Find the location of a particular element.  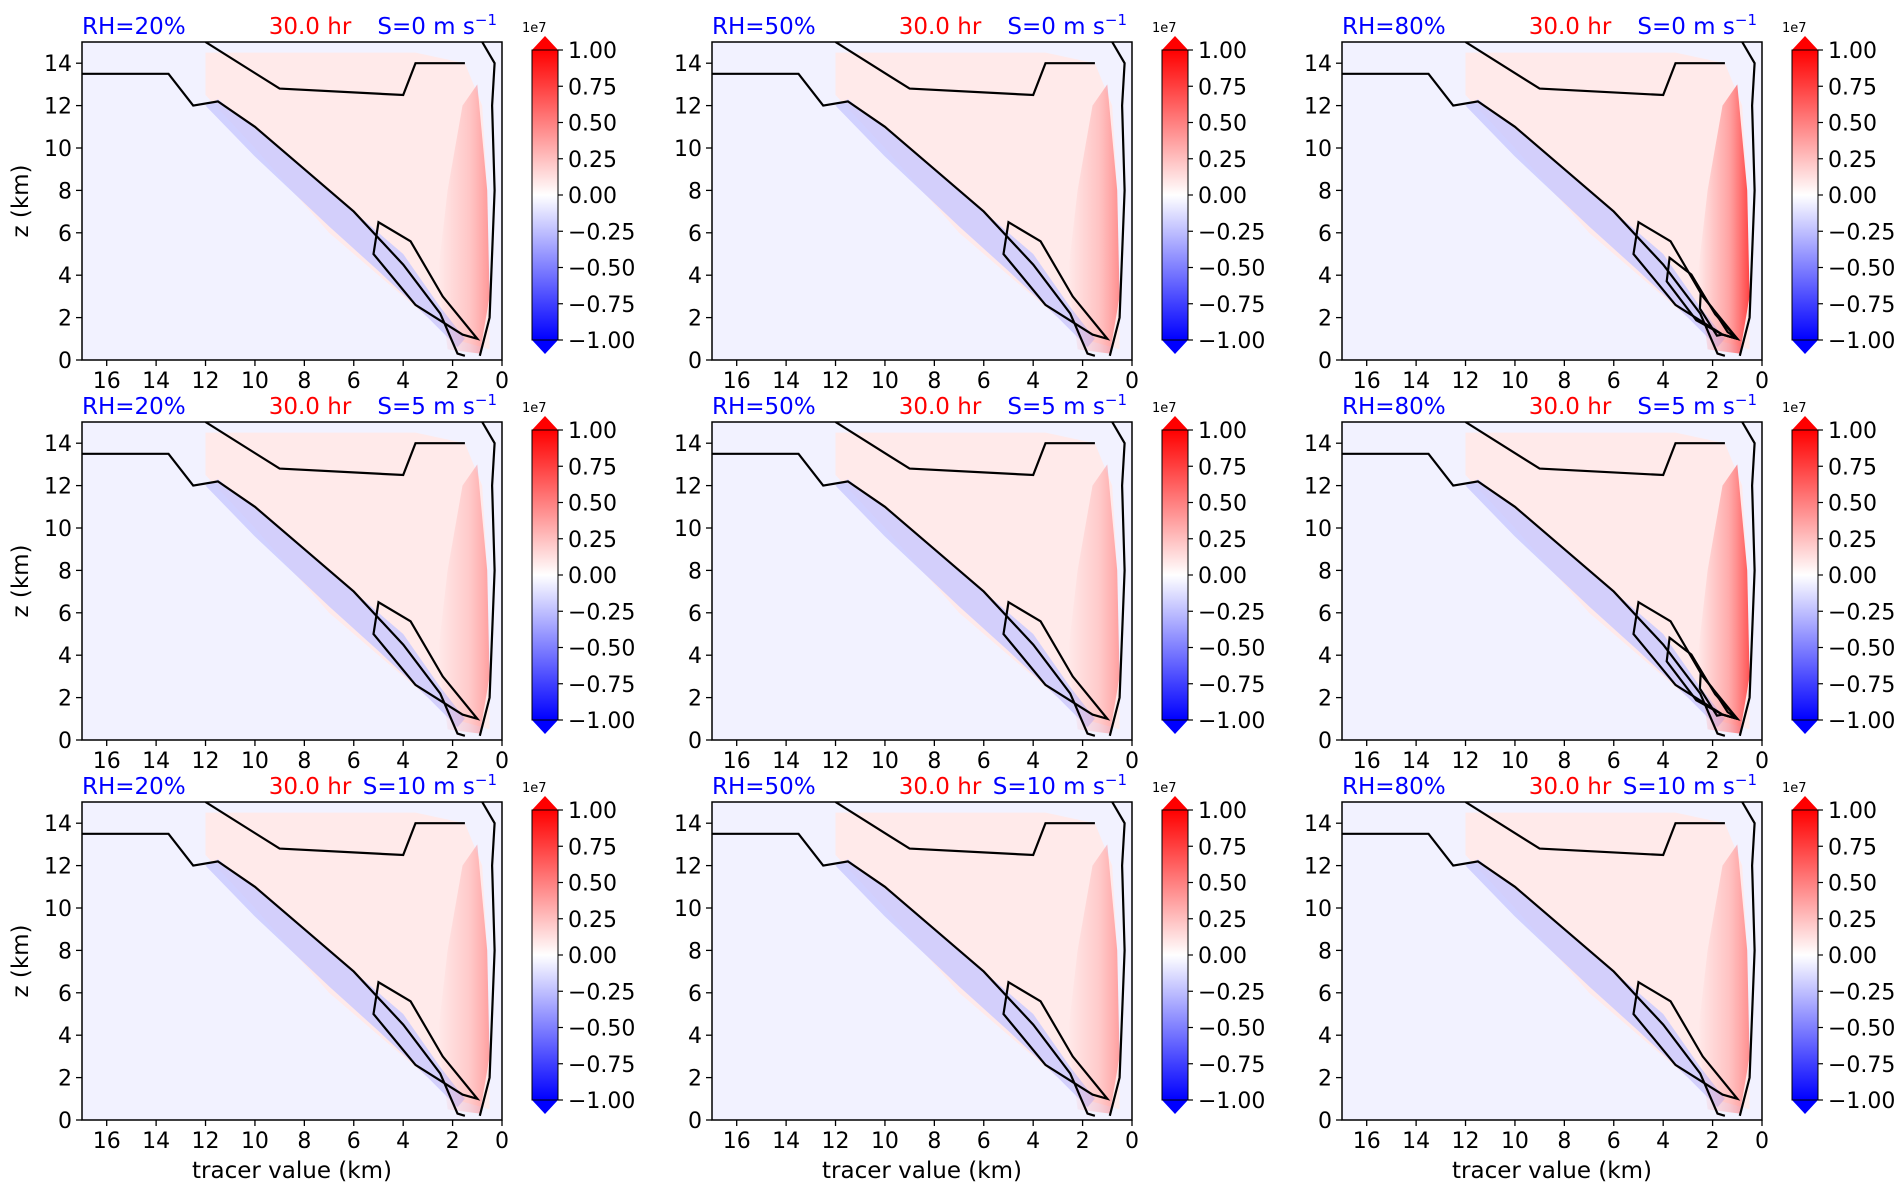

y-tick-label: 14 is located at coordinates (58, 64).